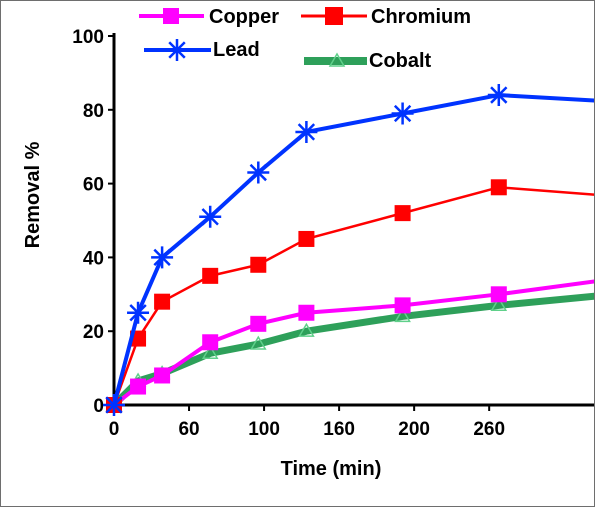 The image size is (595, 507). What do you see at coordinates (414, 429) in the screenshot?
I see `x-tick-label: 200` at bounding box center [414, 429].